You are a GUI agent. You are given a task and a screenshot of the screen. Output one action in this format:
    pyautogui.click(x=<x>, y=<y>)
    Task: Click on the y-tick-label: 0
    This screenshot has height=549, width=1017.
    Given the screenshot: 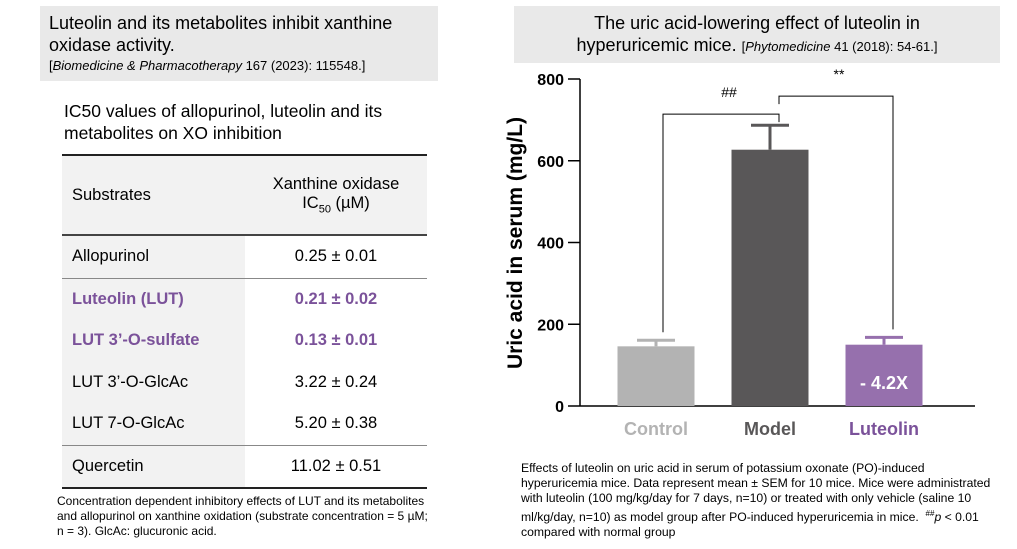 What is the action you would take?
    pyautogui.click(x=559, y=407)
    